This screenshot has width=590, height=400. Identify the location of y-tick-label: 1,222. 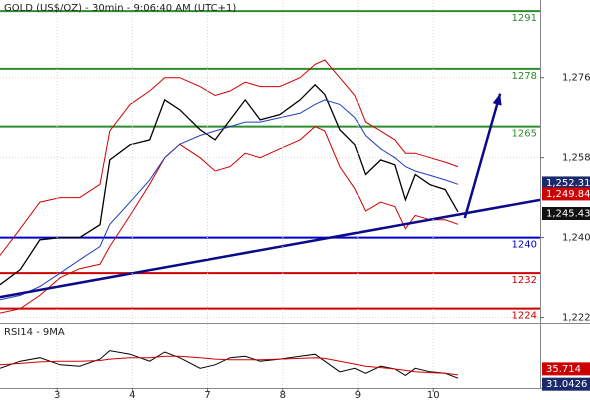
(576, 318).